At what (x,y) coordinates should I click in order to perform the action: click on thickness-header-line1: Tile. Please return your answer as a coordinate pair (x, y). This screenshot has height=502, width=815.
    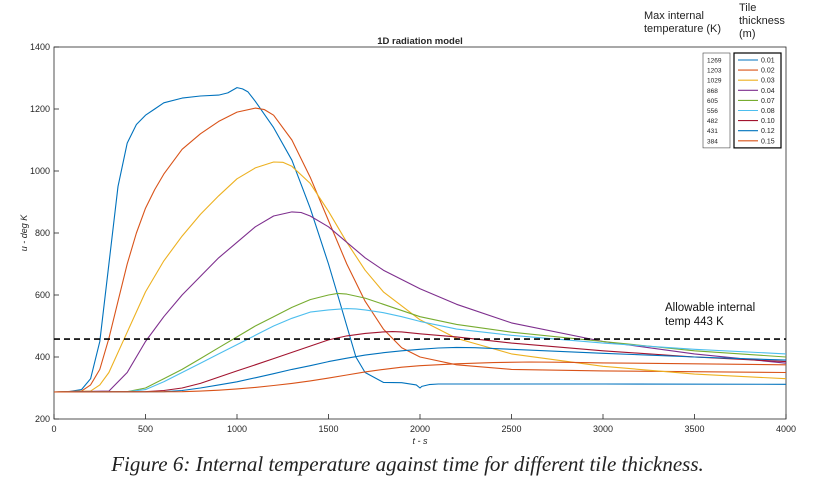
    Looking at the image, I should click on (748, 8).